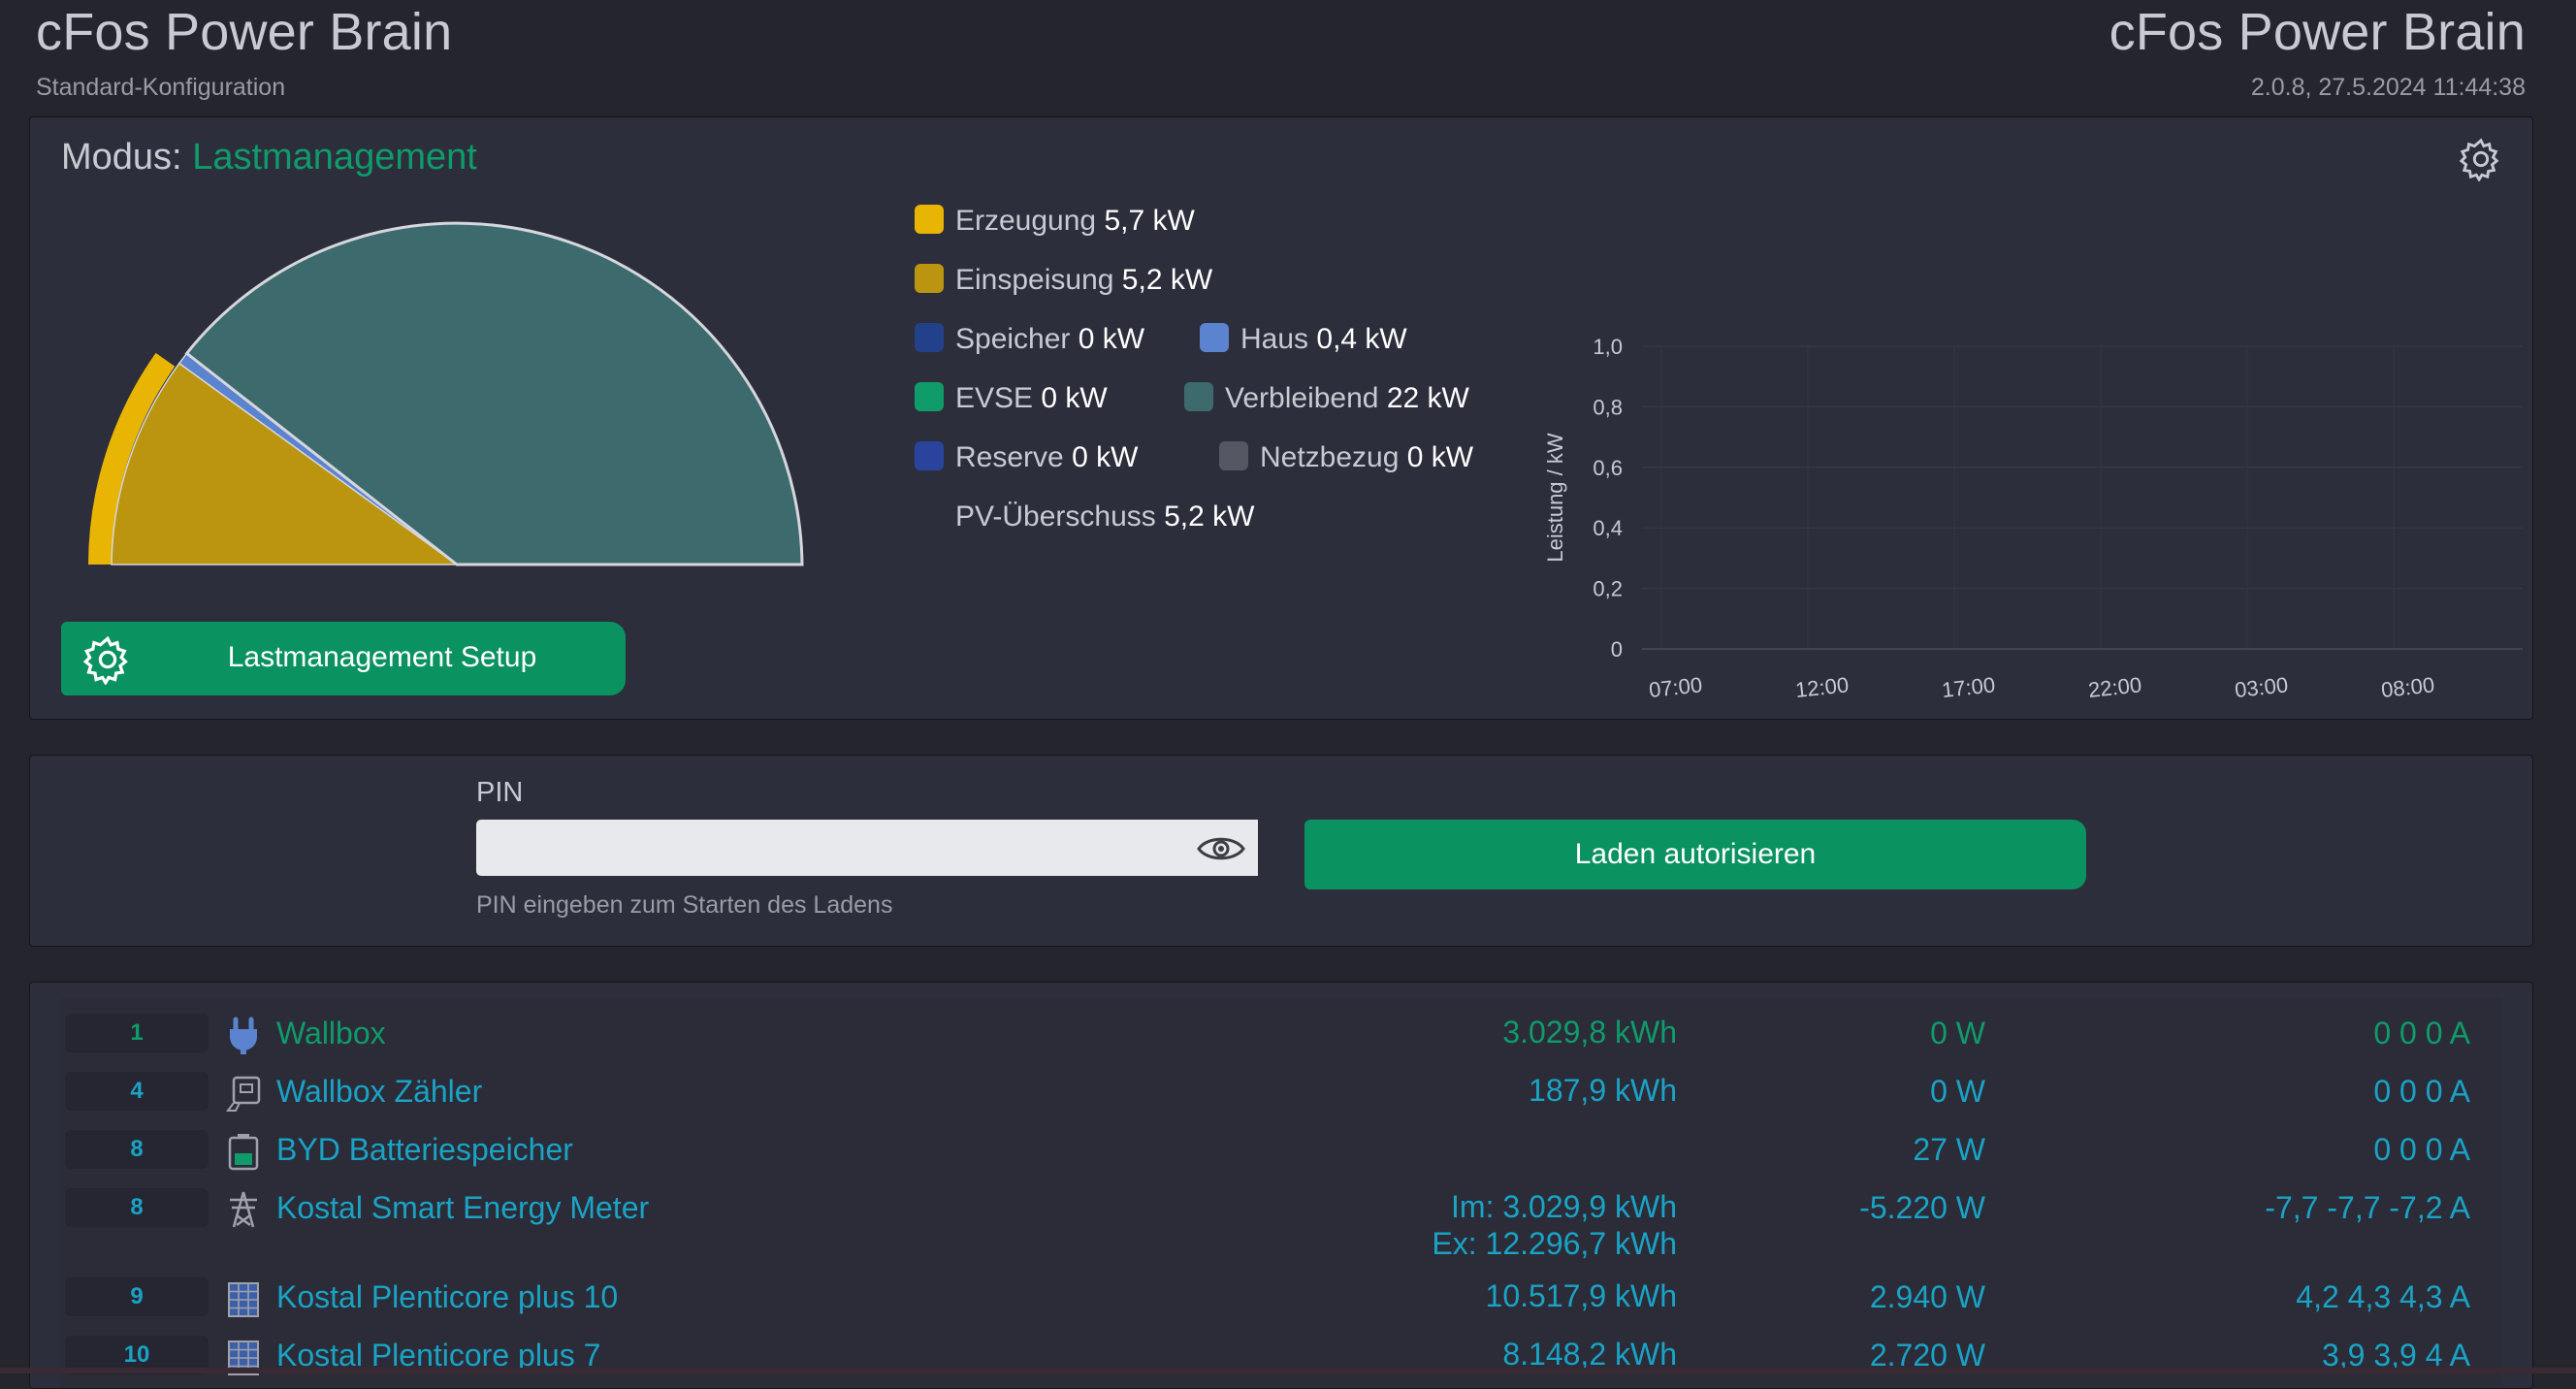  I want to click on device-power: 27 W, so click(1949, 1149).